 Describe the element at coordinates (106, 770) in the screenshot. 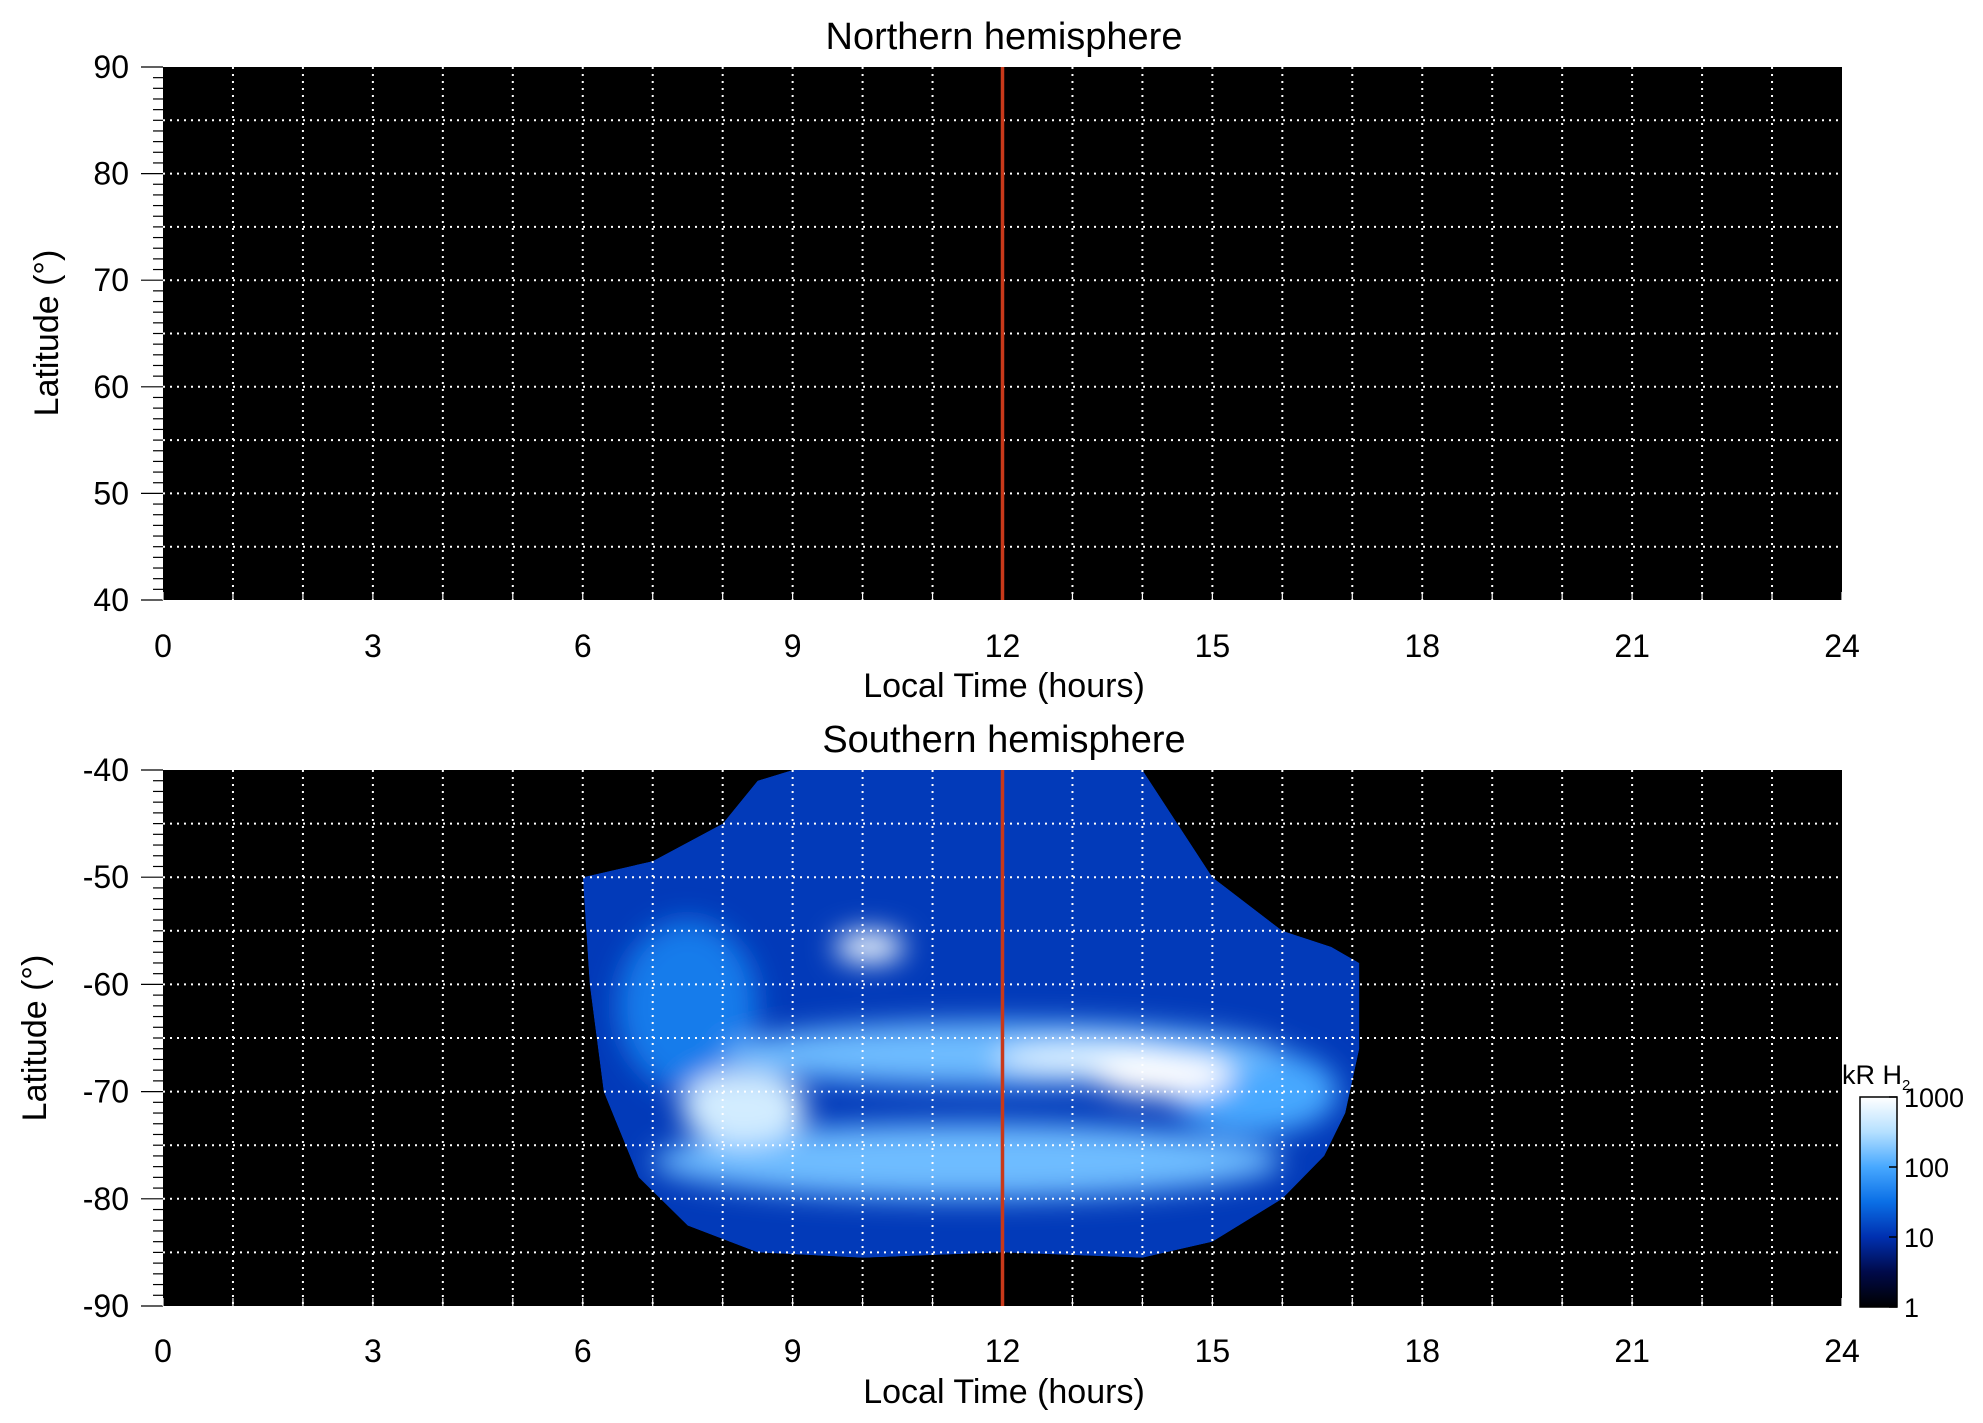

I see `y-tick-label: -40` at that location.